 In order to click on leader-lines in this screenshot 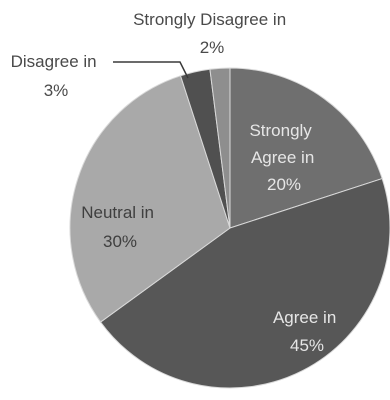, I will do `click(151, 70)`.